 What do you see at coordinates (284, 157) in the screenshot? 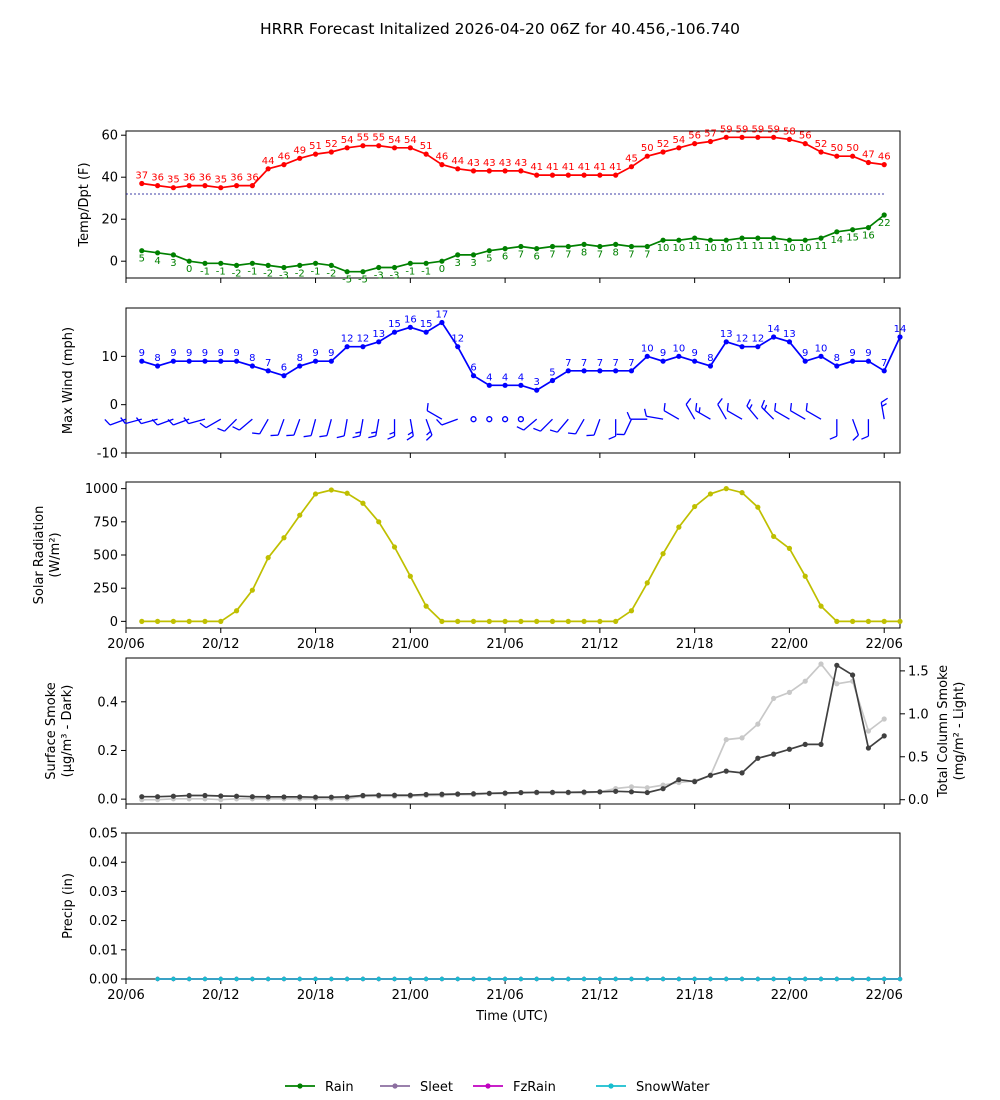
I see `temperature-data-label: 46` at bounding box center [284, 157].